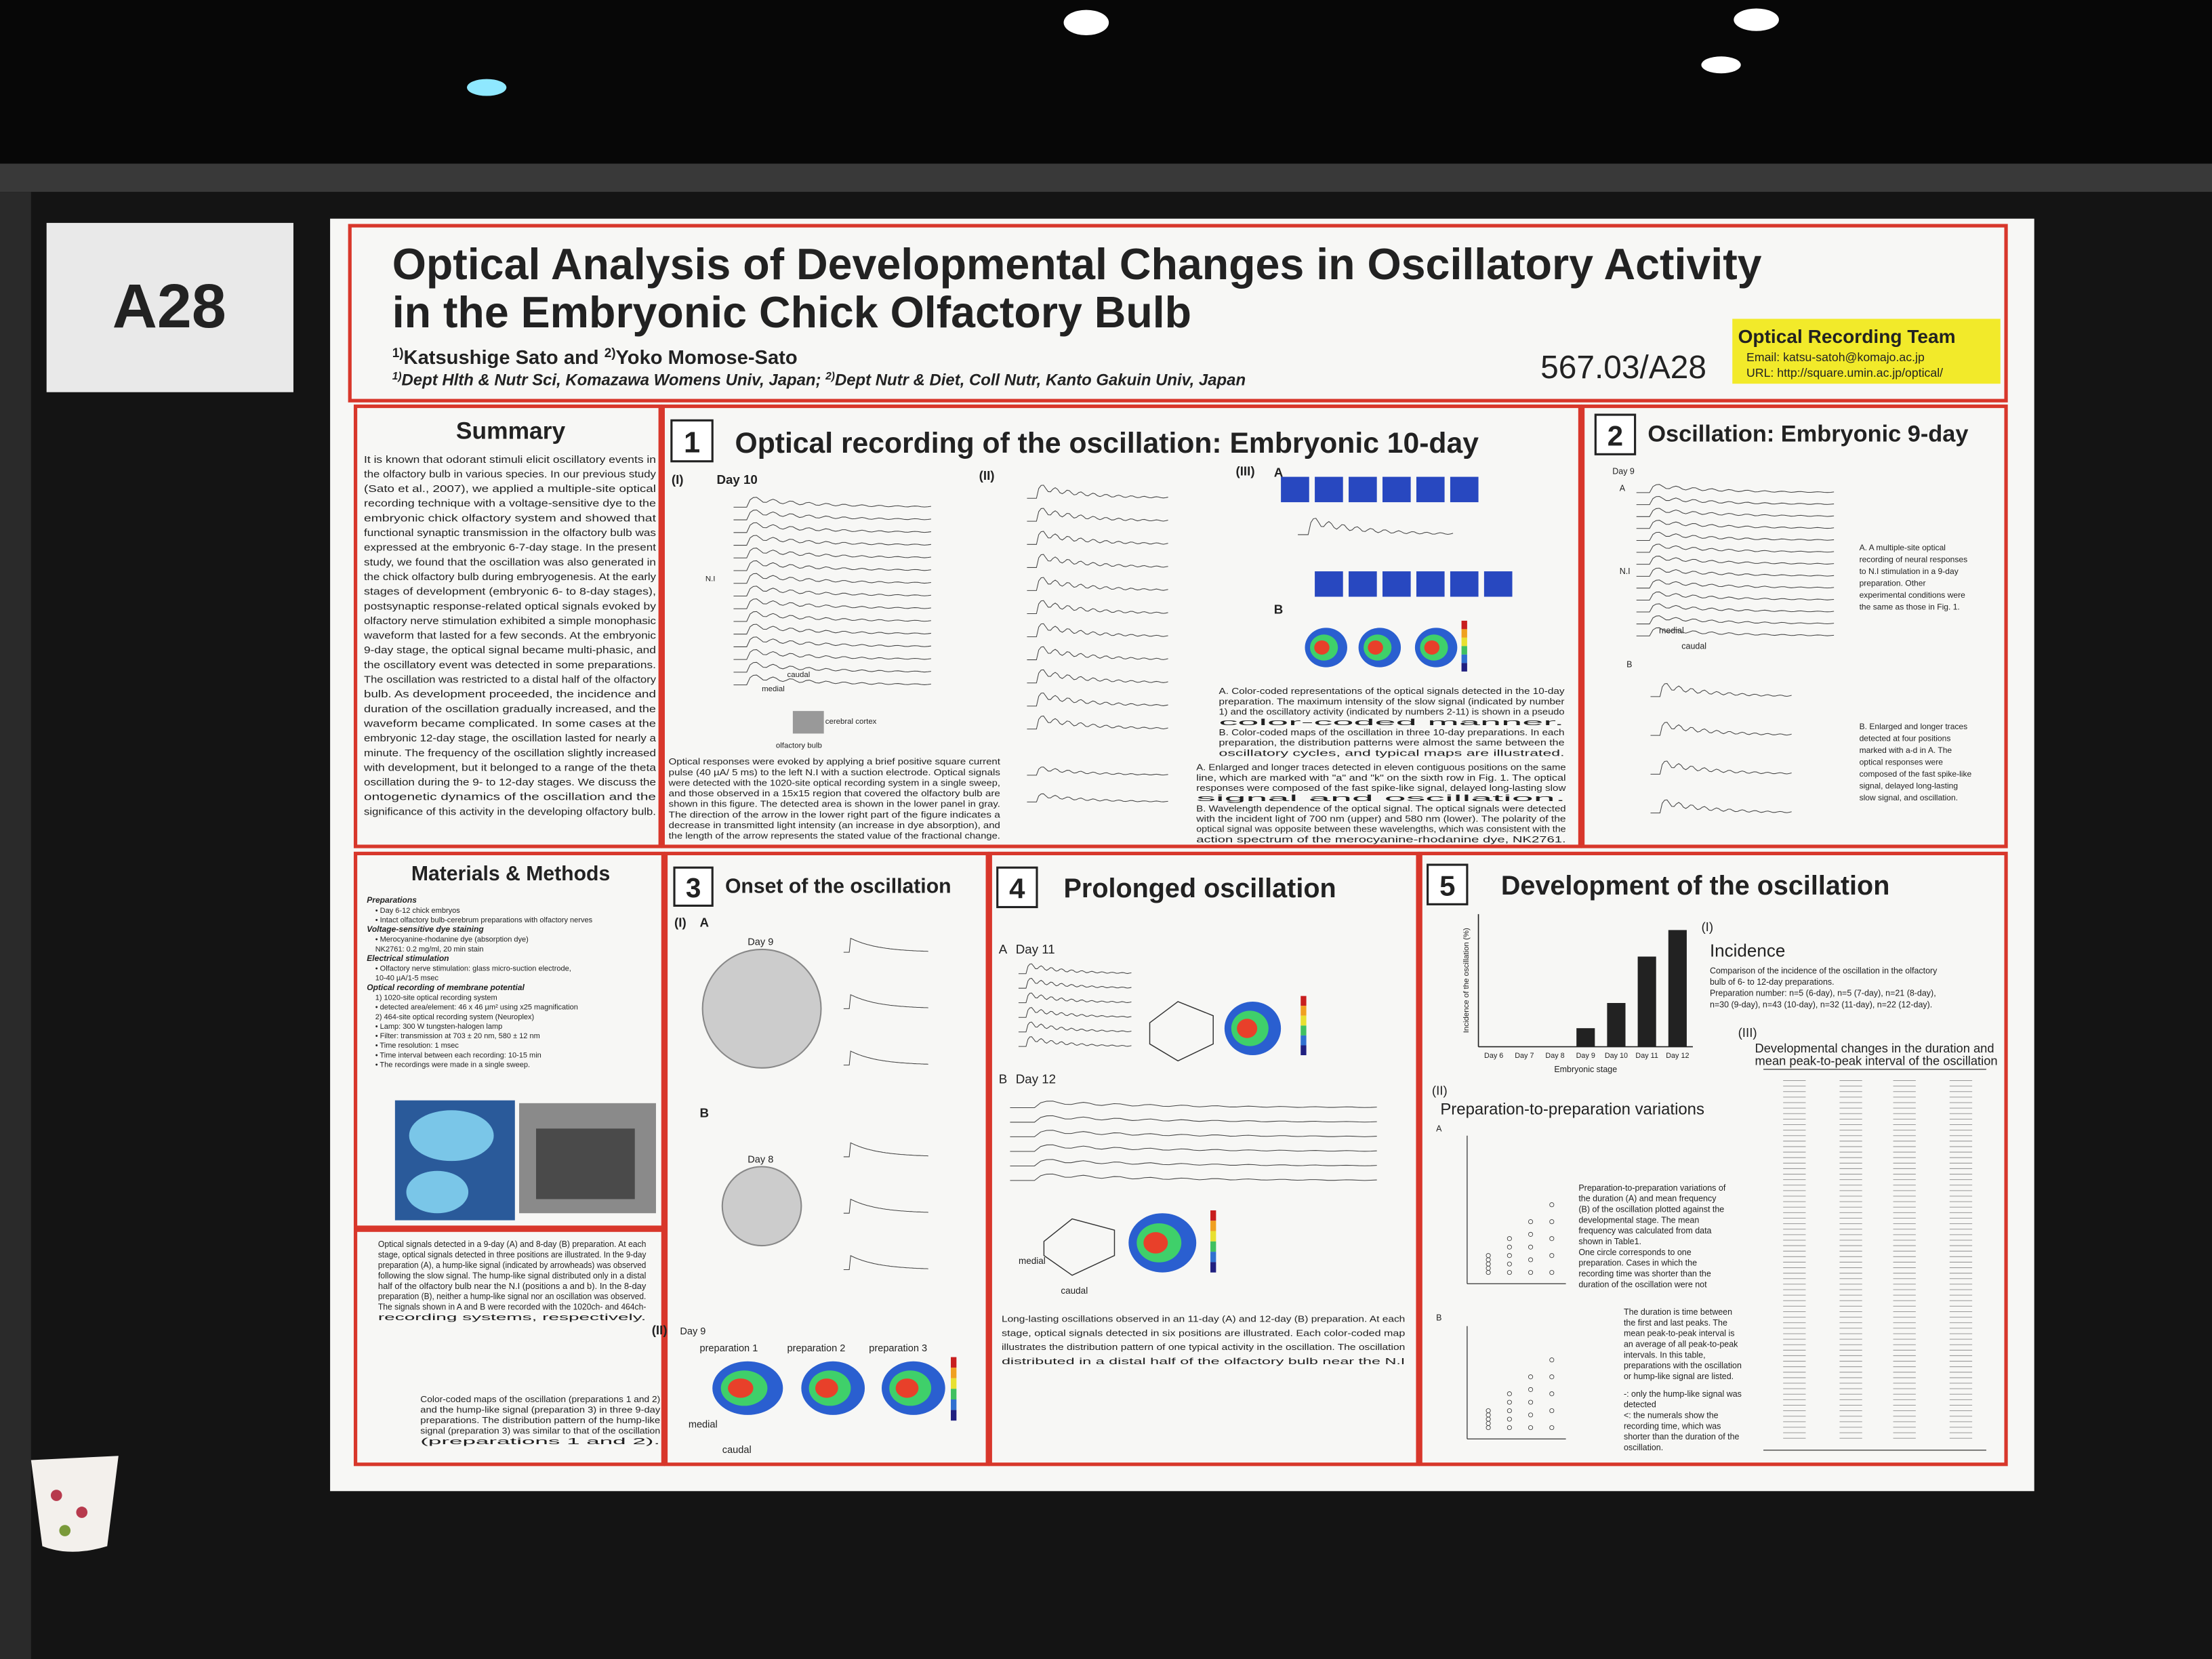 The image size is (2212, 1659). I want to click on method-item: 1) 1020-site optical recording system, so click(436, 998).